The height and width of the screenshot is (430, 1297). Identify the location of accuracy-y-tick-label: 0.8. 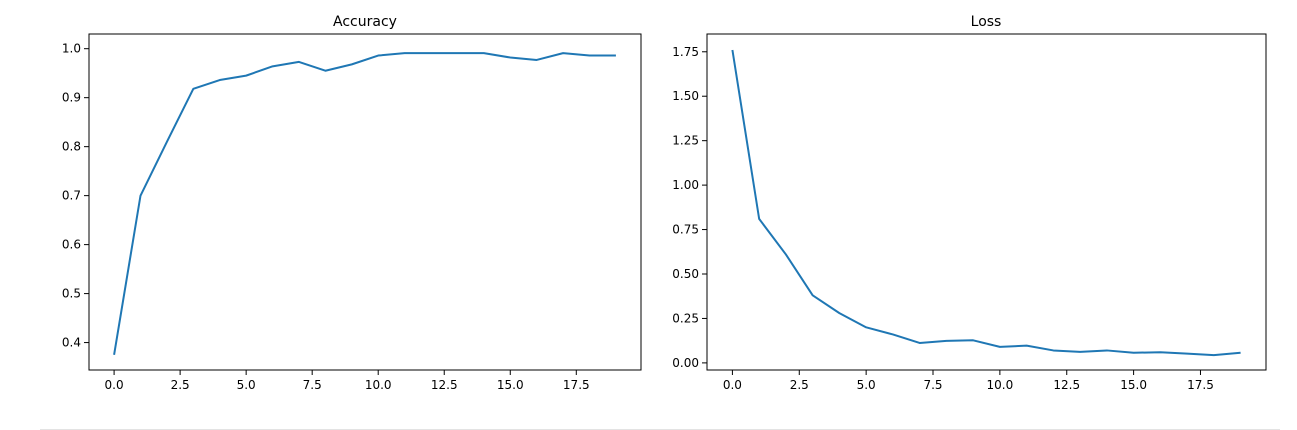
(71, 147).